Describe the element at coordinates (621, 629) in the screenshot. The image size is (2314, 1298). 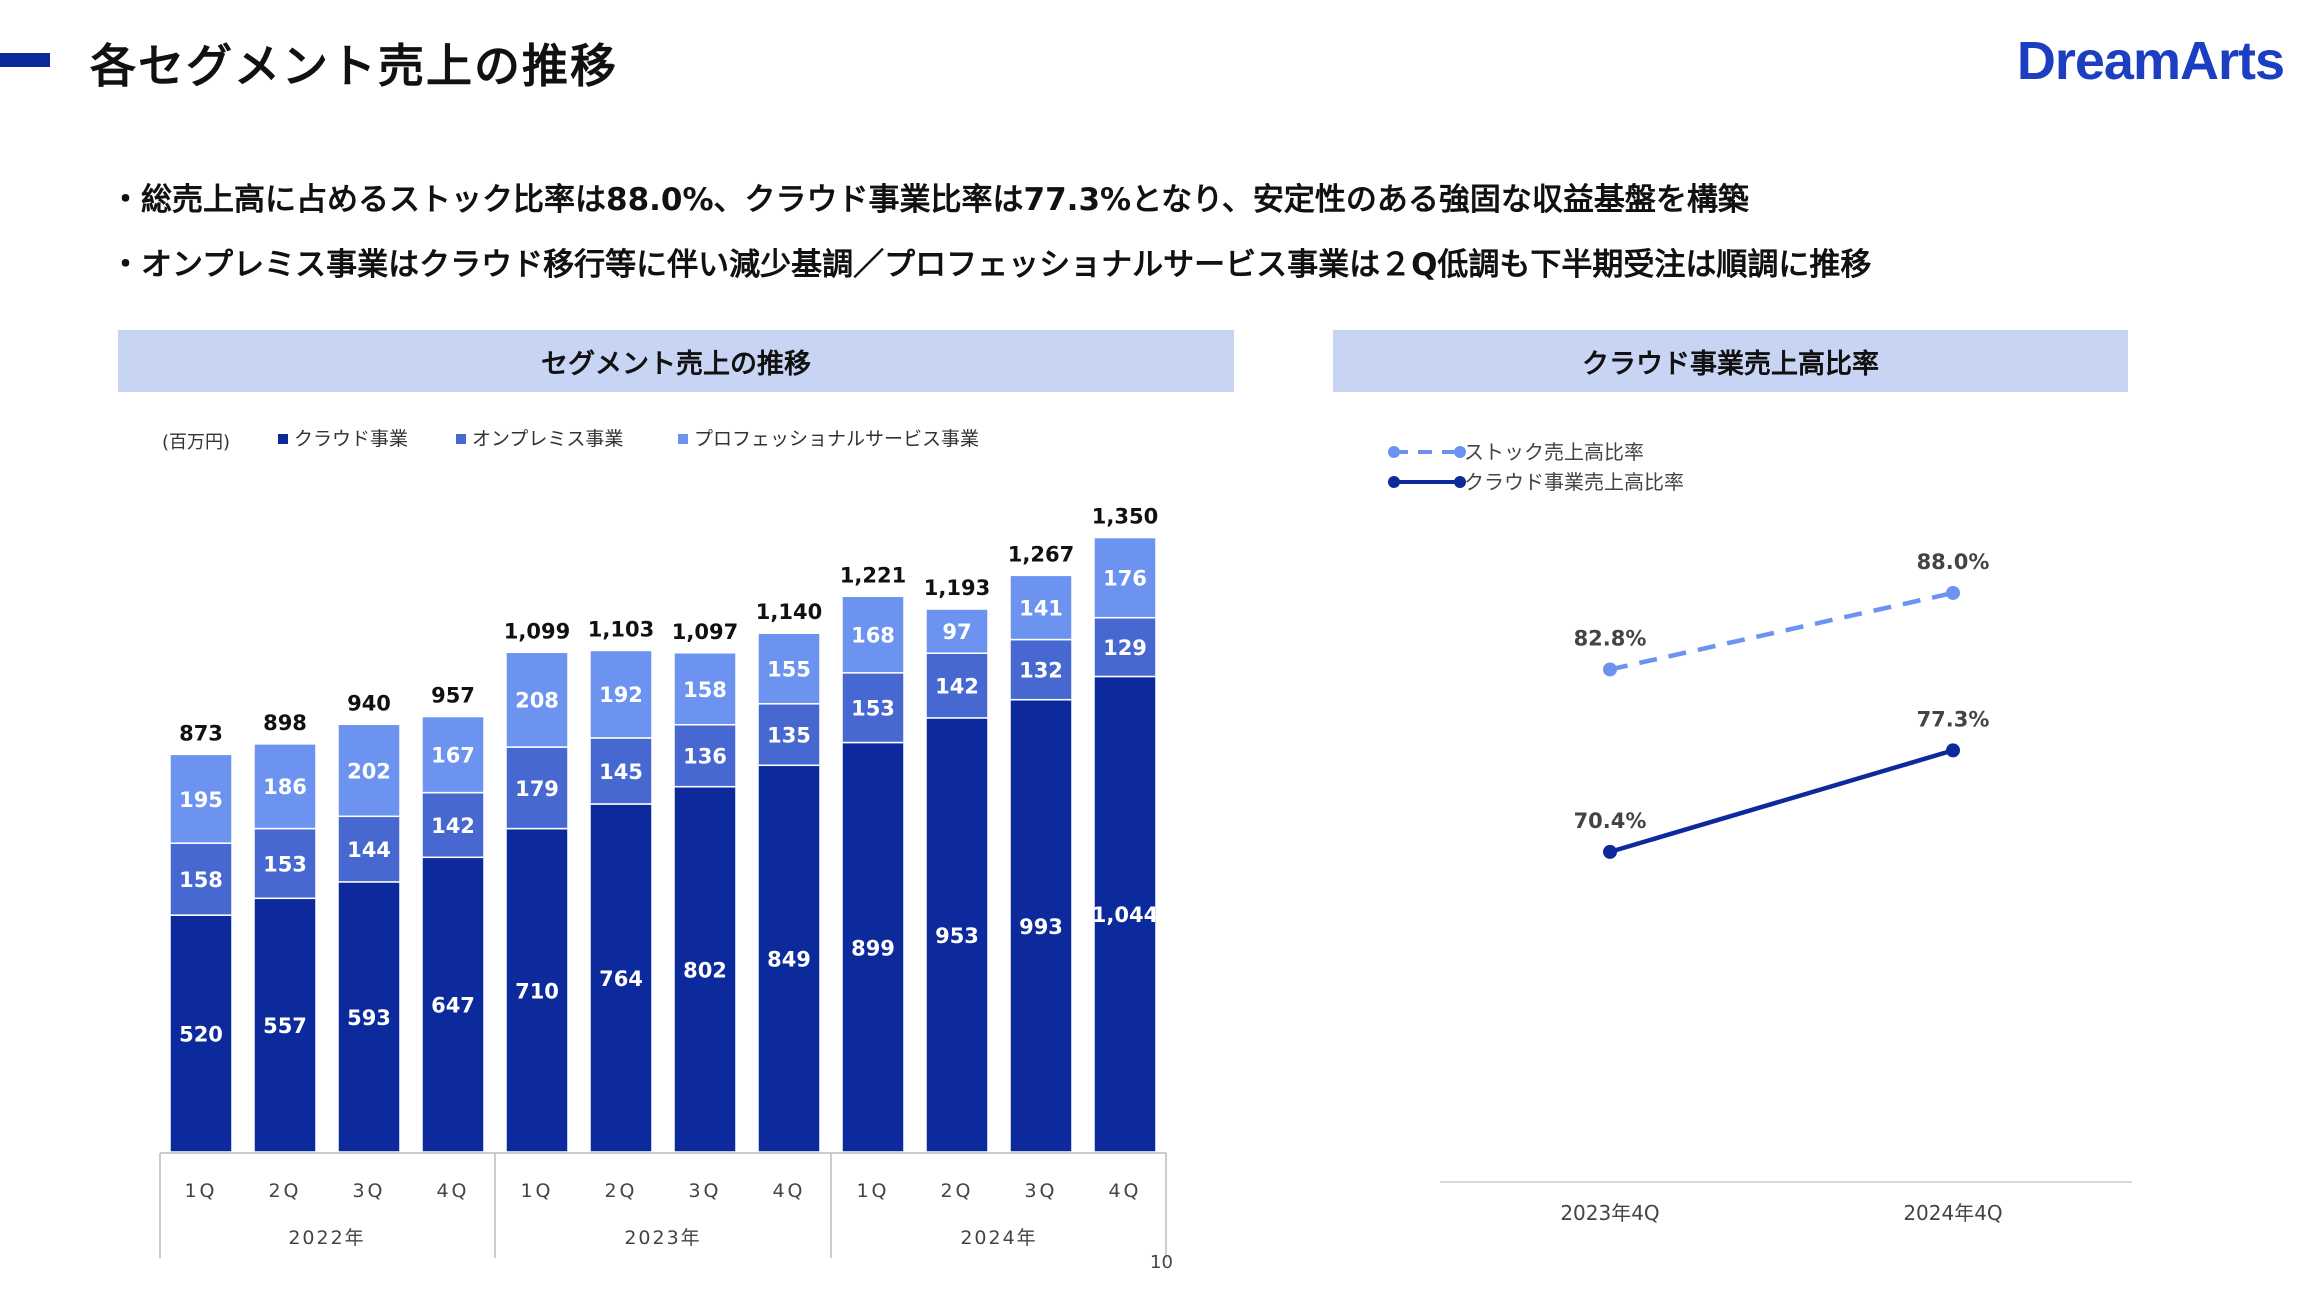
I see `total-label: 1,103` at that location.